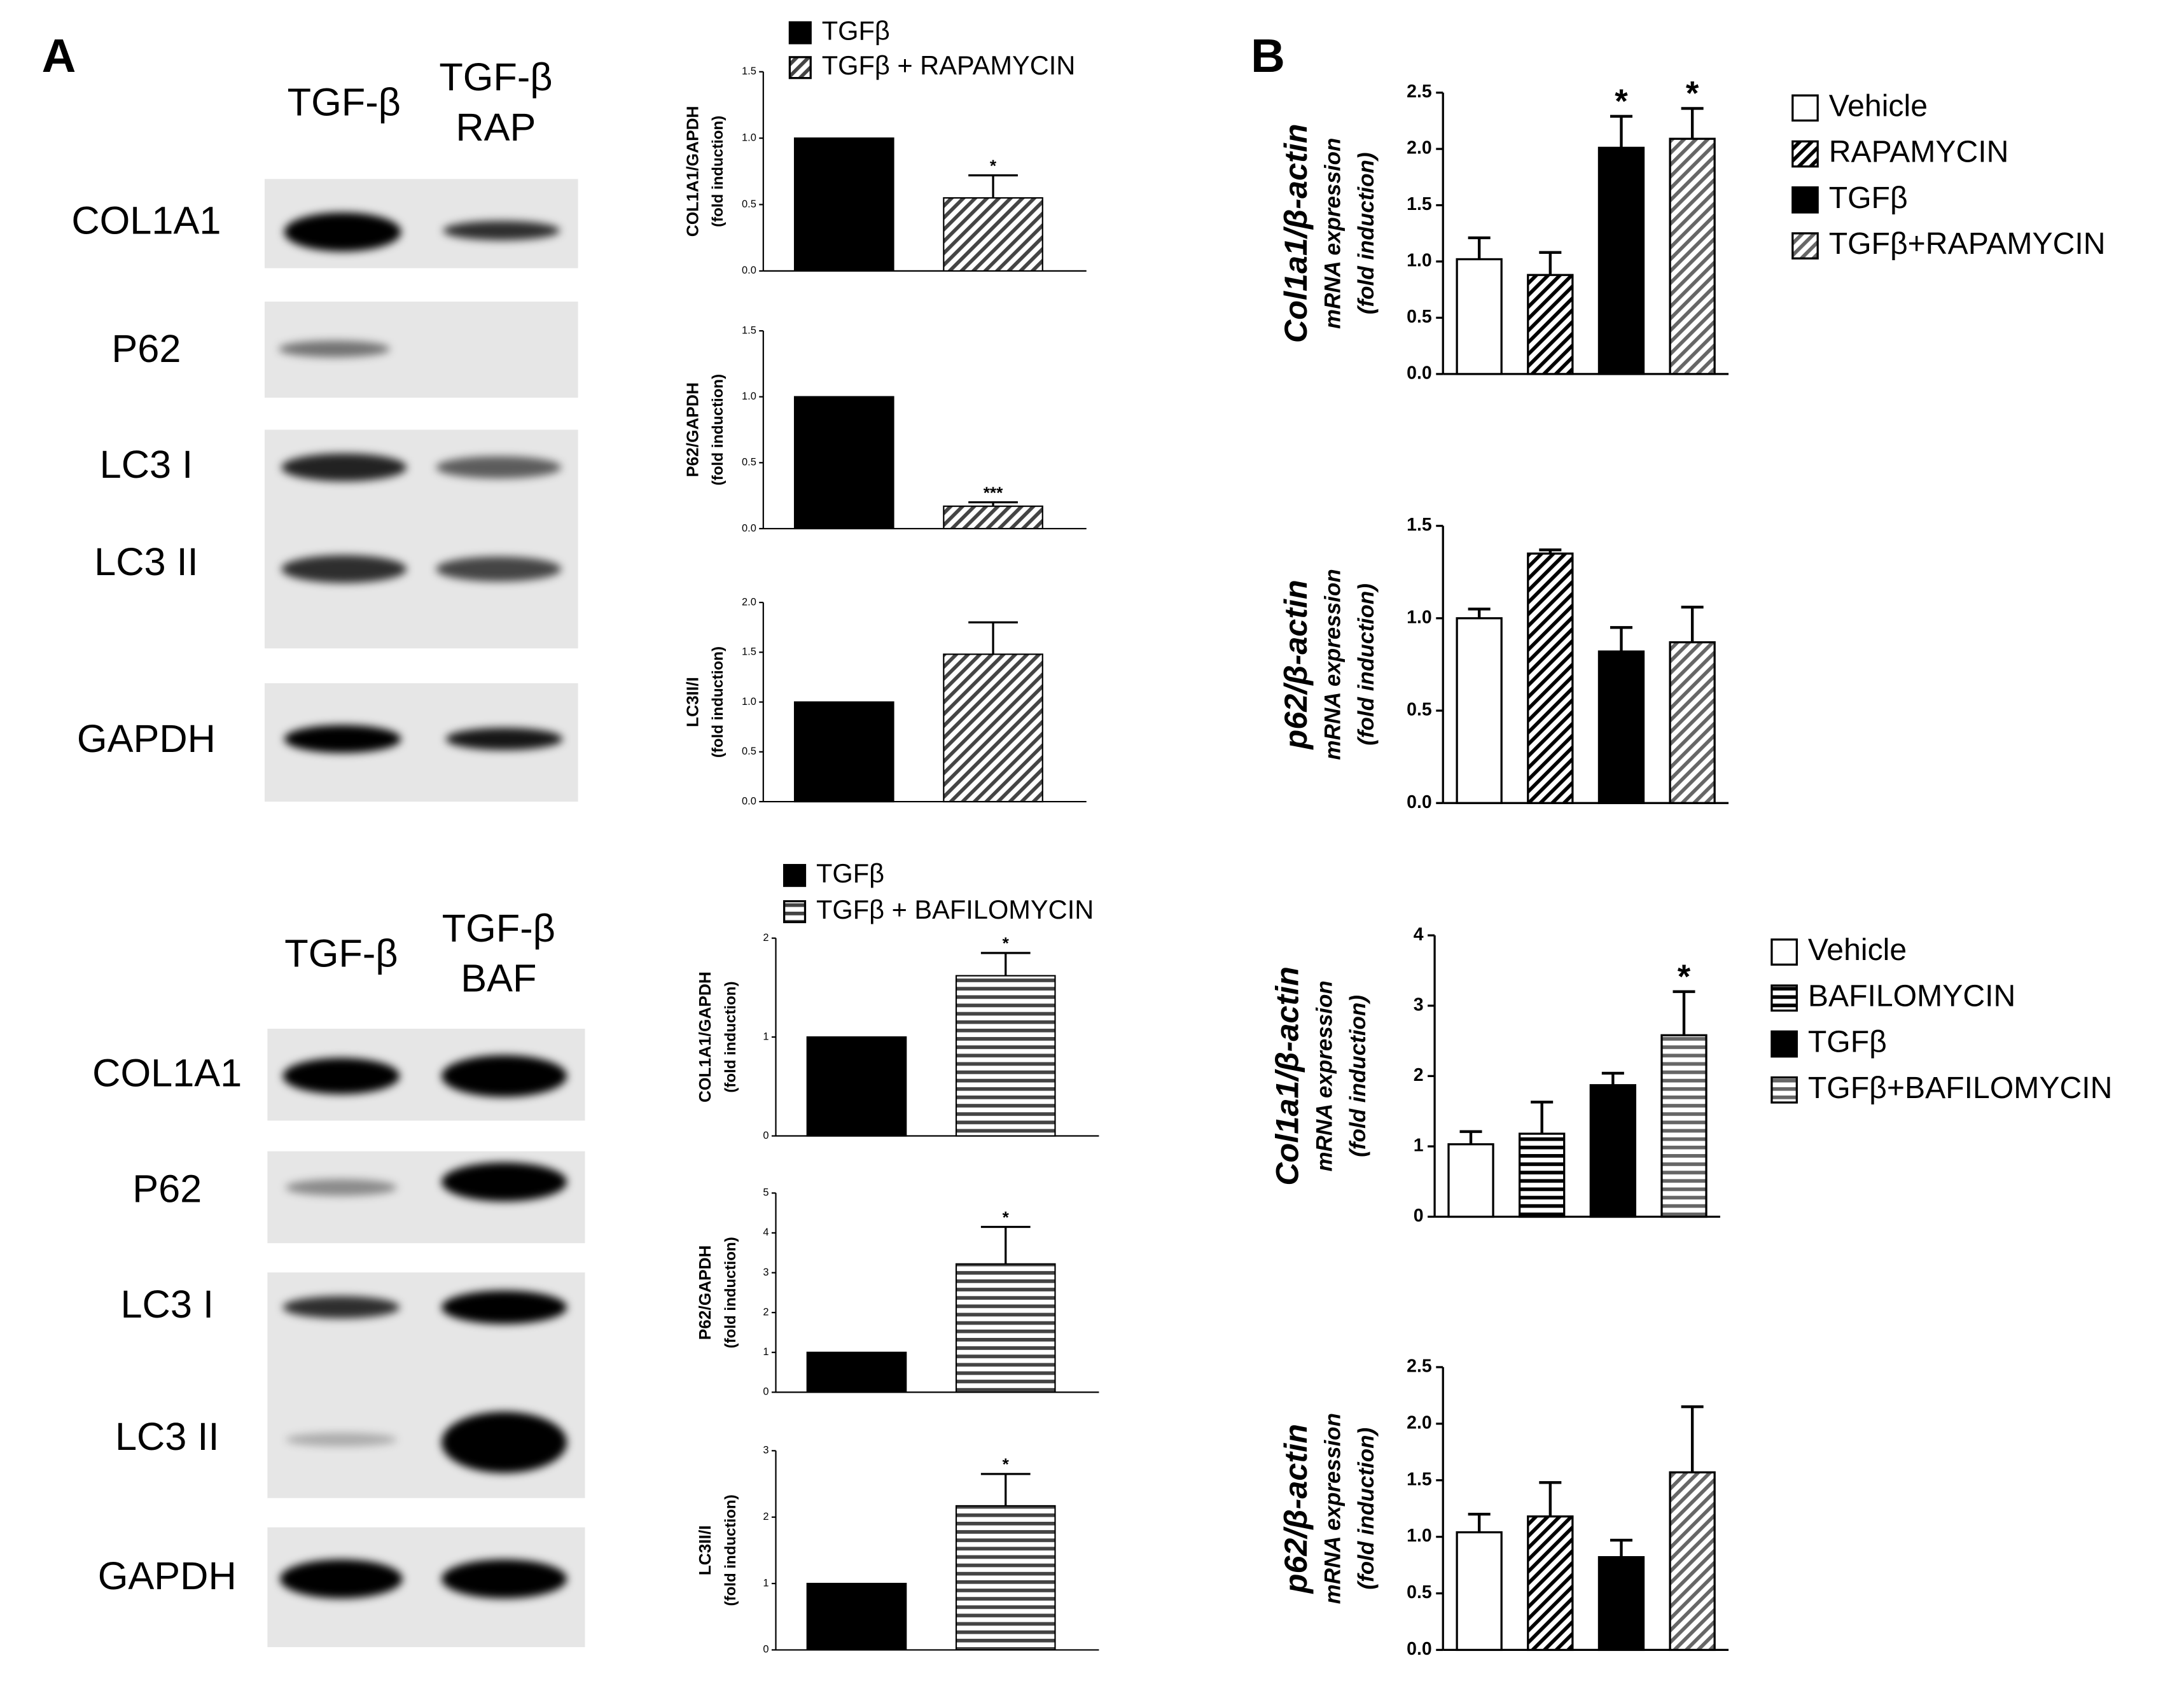 This screenshot has height=1698, width=2184. What do you see at coordinates (955, 909) in the screenshot?
I see `legend-label: TGFβ + BAFILOMYCIN` at bounding box center [955, 909].